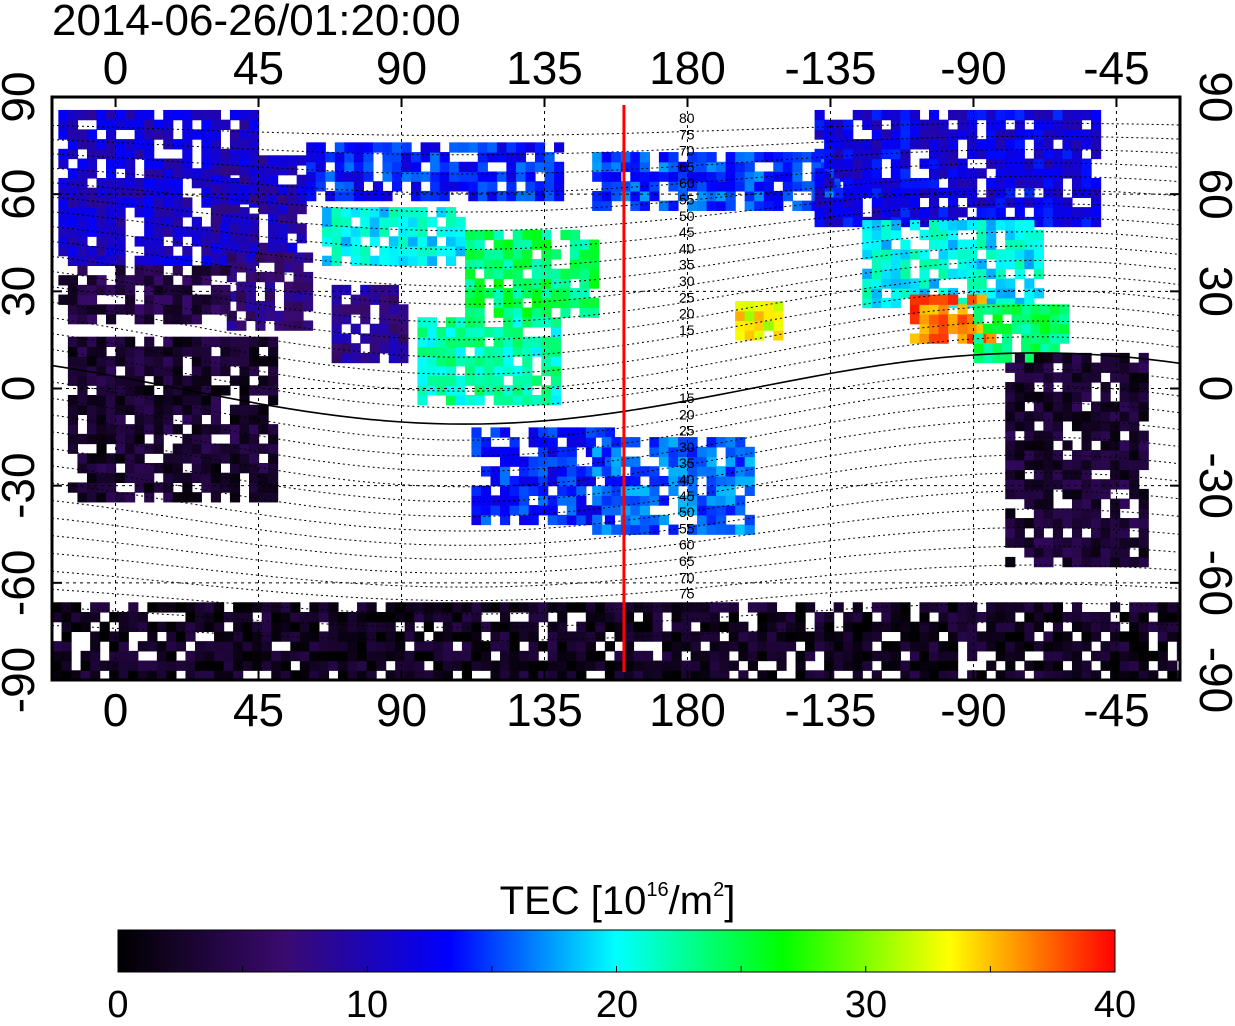 The width and height of the screenshot is (1235, 1026). Describe the element at coordinates (687, 68) in the screenshot. I see `x-tick-label-top: 180` at that location.